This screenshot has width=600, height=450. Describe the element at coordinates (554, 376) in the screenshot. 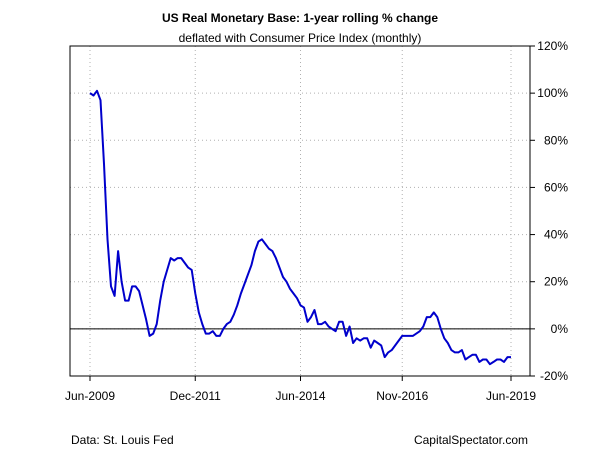

I see `y-tick-label: -20%` at that location.